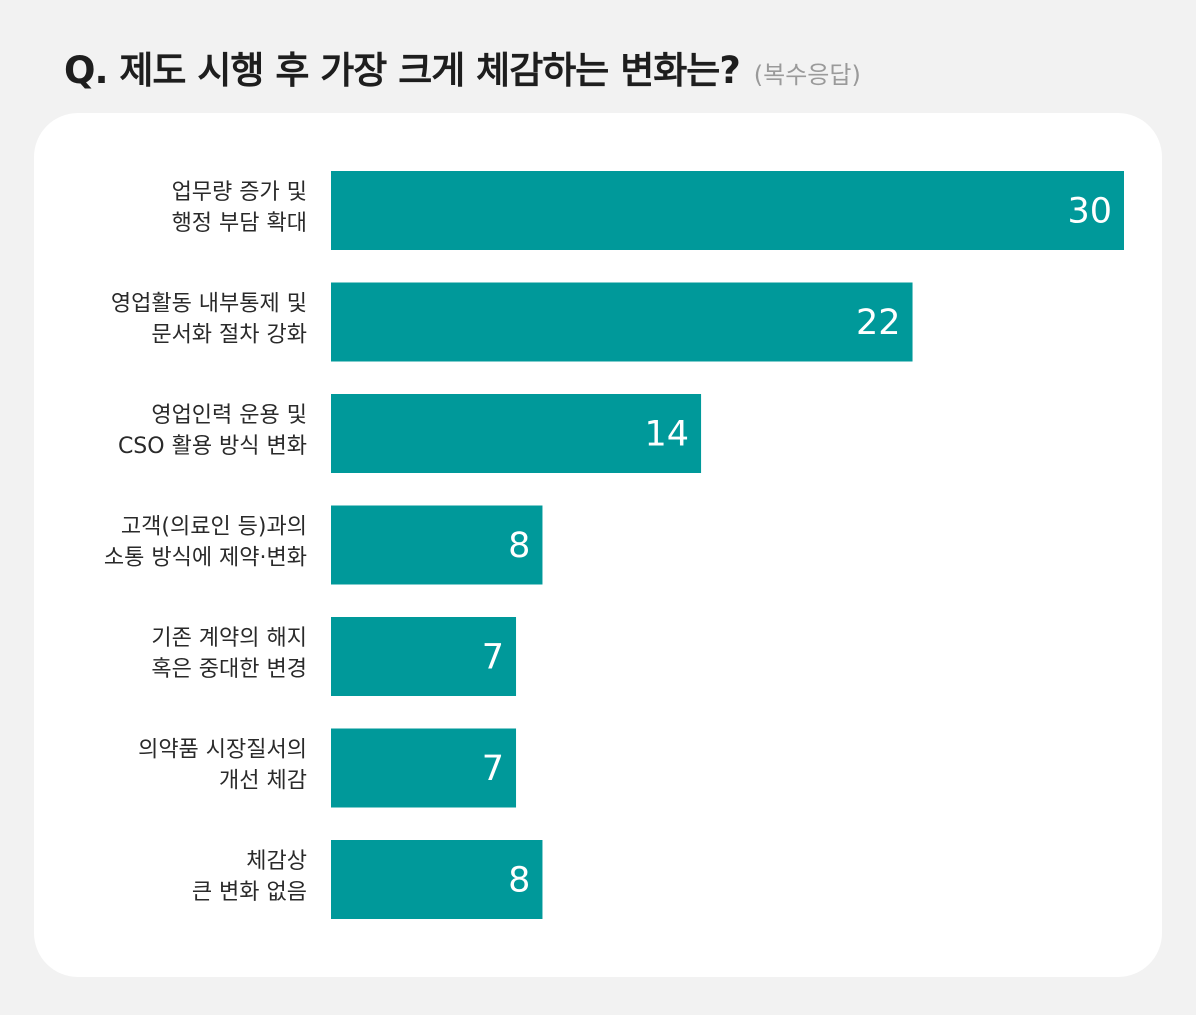  Describe the element at coordinates (276, 861) in the screenshot. I see `category-label: 체감상` at that location.